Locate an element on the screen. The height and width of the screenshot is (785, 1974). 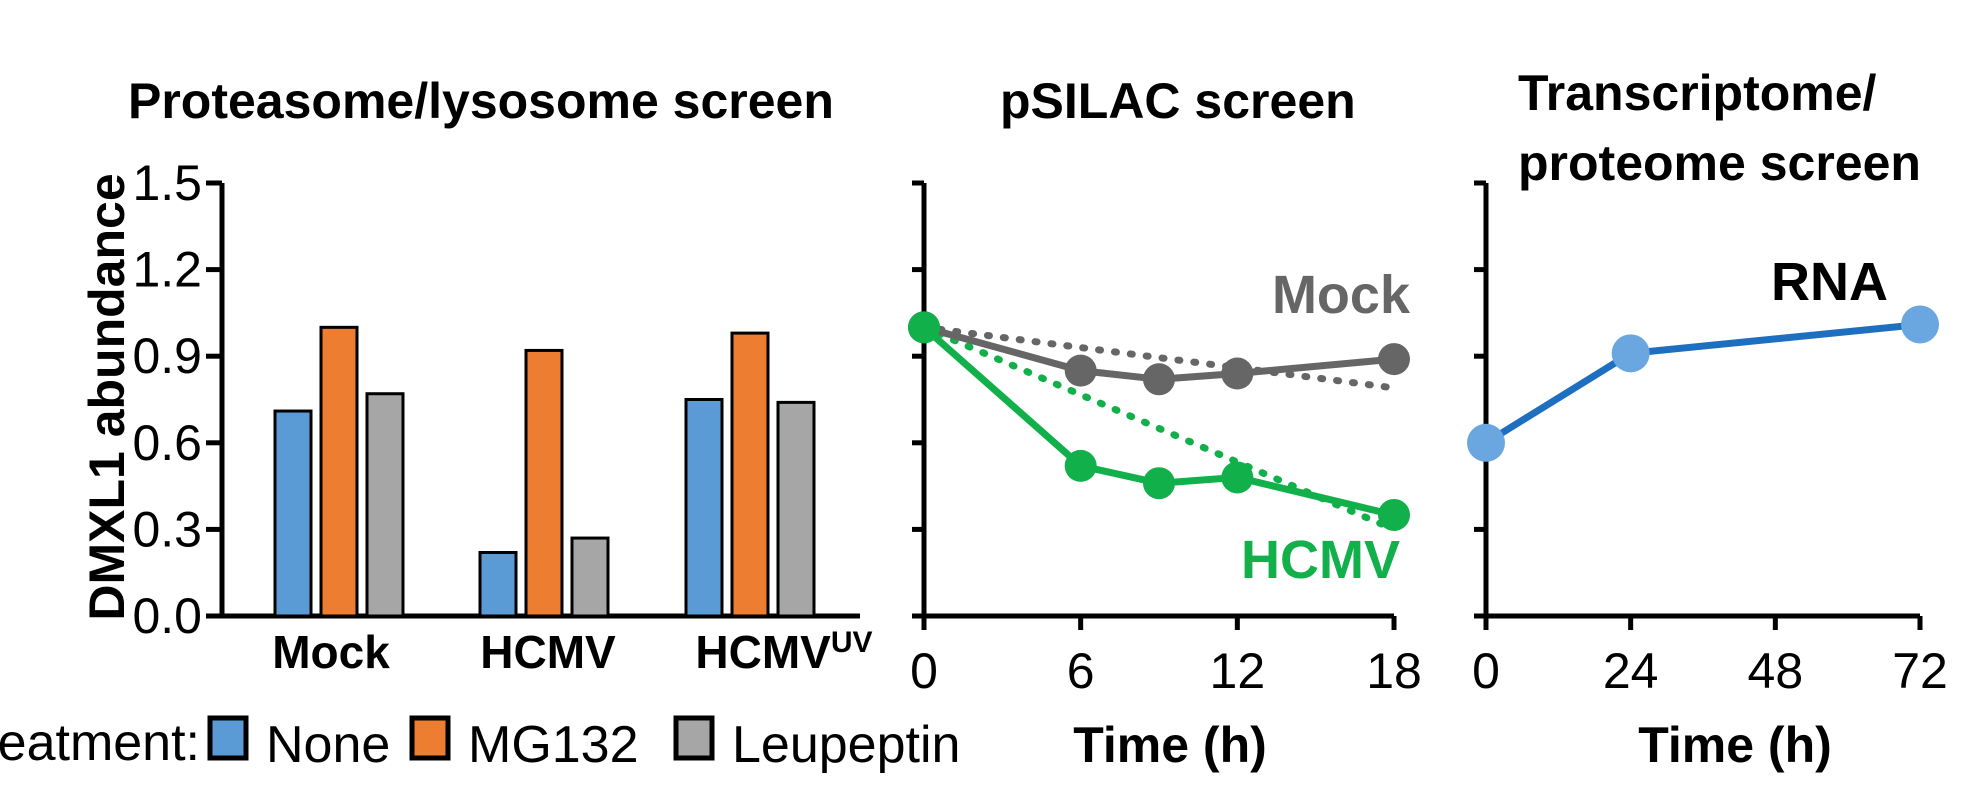
legend: Treatment: None MG132 Leupeptin is located at coordinates (480, 744).